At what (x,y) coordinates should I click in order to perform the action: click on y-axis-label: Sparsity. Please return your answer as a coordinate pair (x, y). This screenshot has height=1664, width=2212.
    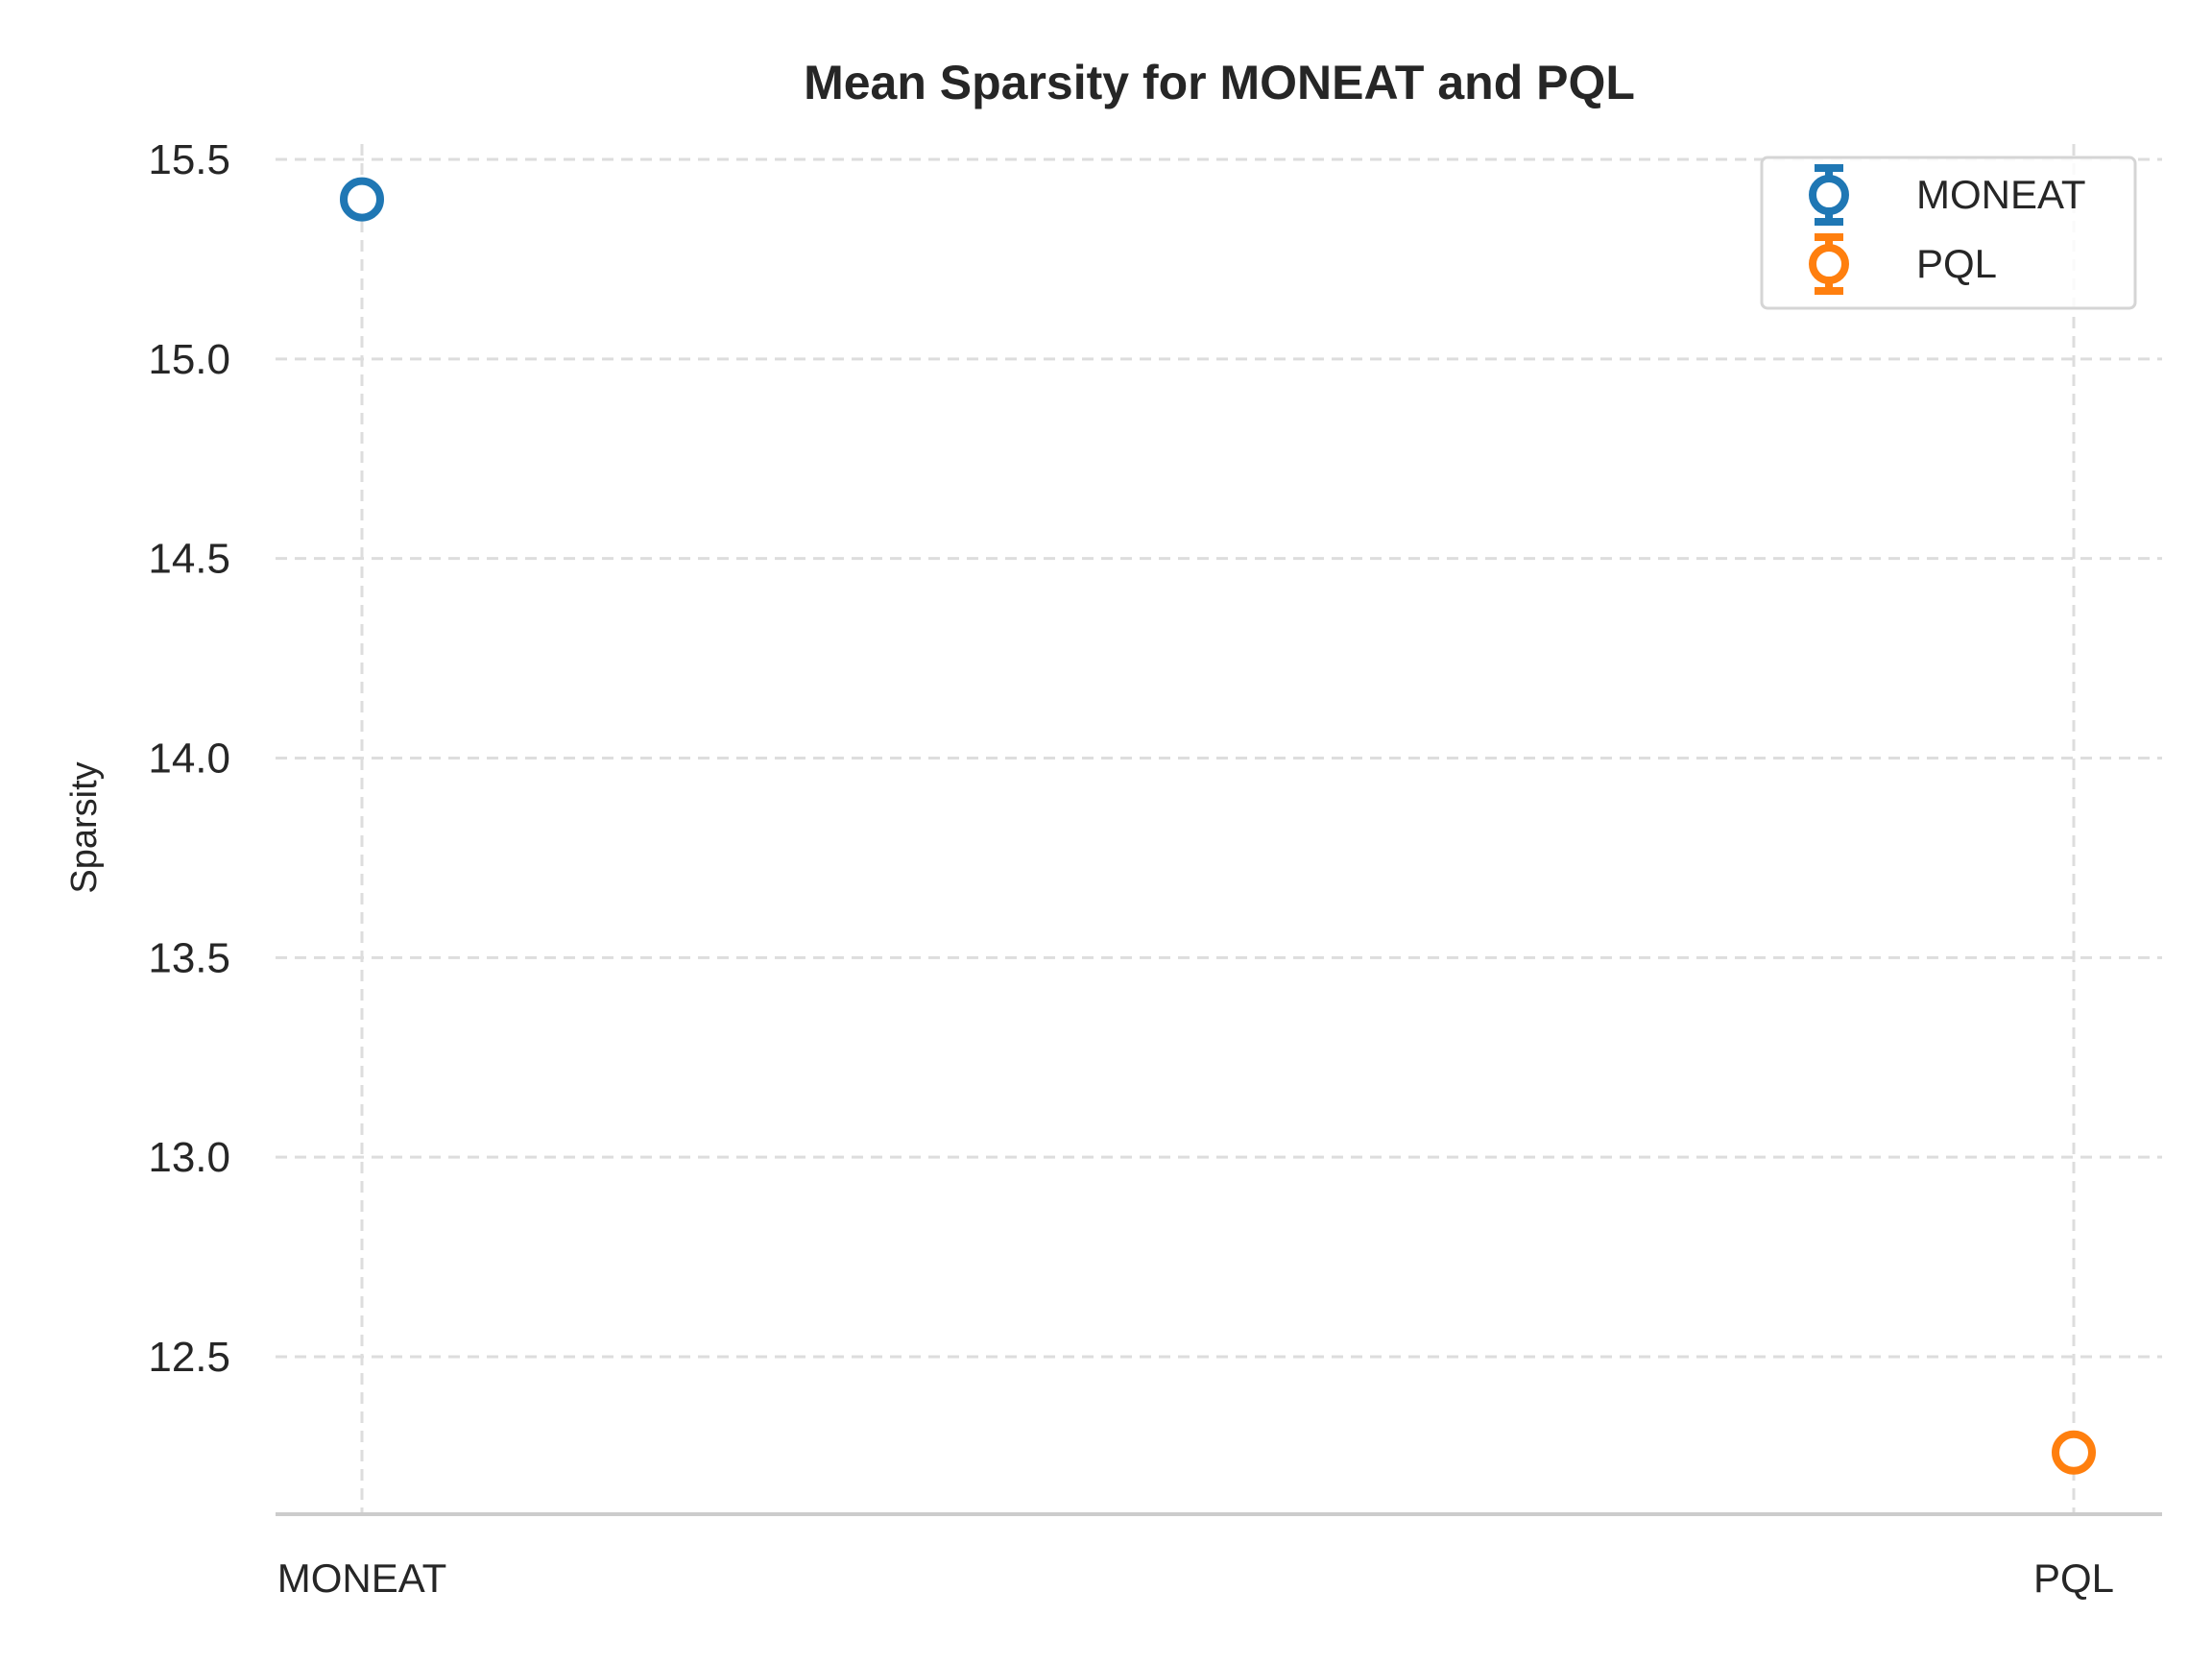
    Looking at the image, I should click on (84, 827).